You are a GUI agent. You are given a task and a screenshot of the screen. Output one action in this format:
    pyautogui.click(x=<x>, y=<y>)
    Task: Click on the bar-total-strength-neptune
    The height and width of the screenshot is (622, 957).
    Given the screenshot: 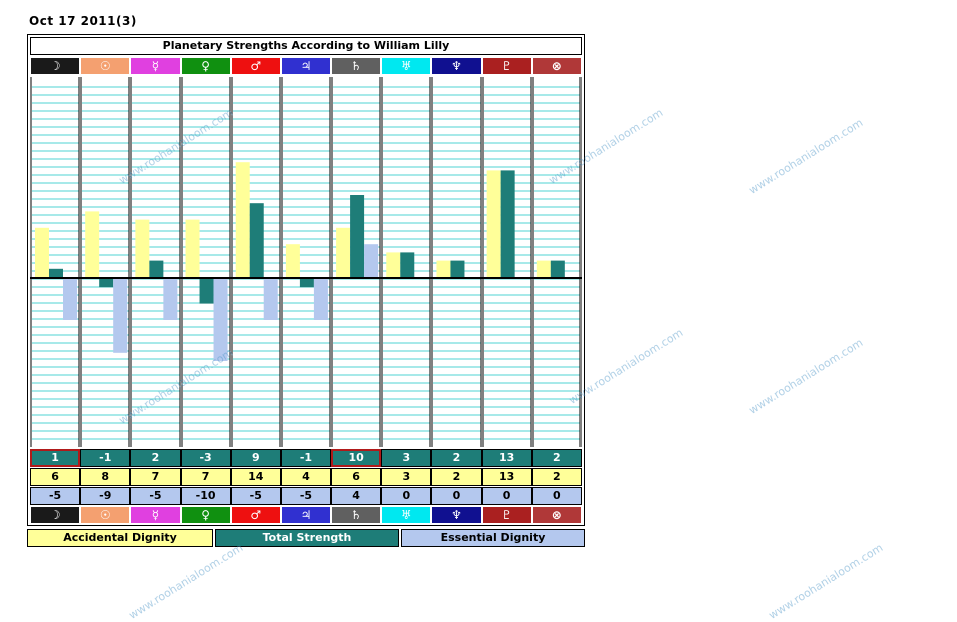 What is the action you would take?
    pyautogui.click(x=457, y=268)
    